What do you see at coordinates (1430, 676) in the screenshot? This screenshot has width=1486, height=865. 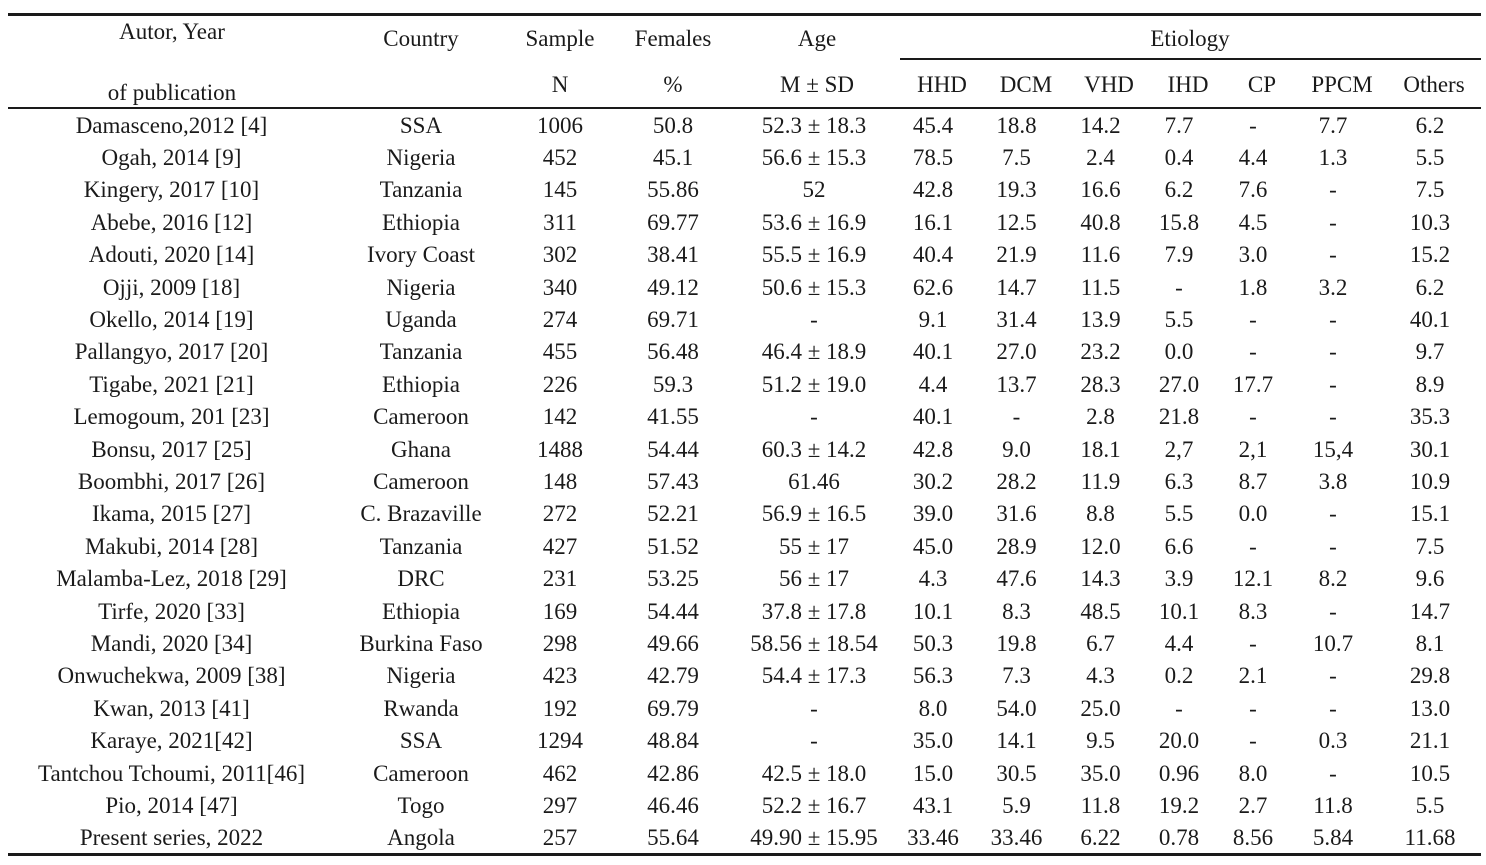 I see `others-cell: 29.8` at bounding box center [1430, 676].